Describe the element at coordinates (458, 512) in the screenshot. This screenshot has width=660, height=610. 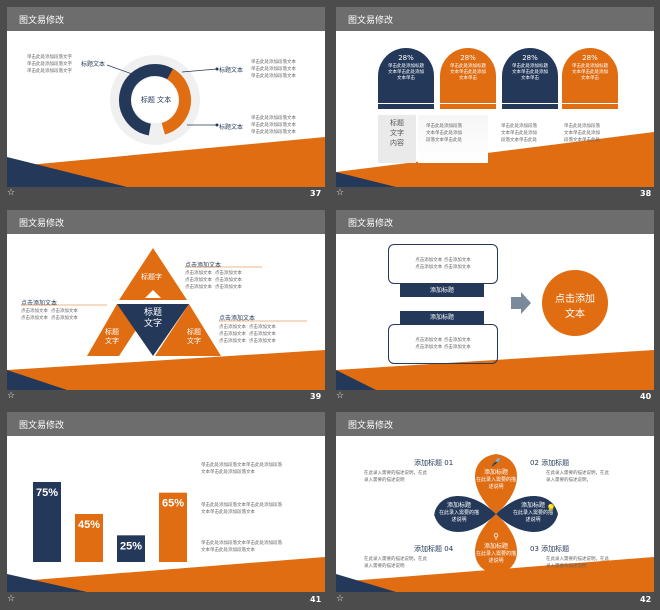
I see `petal-left: 添加标题 在此录入需要的描 述说明` at that location.